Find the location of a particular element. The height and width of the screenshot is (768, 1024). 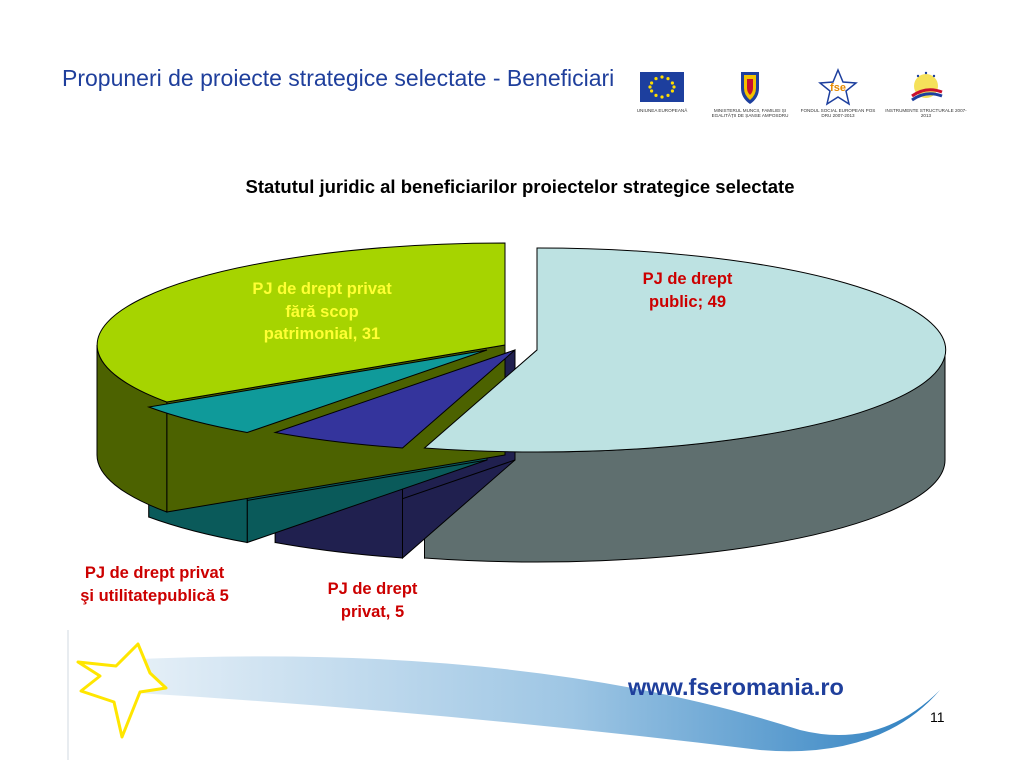

slice-label-public-line-1: PJ de drept is located at coordinates (687, 279).